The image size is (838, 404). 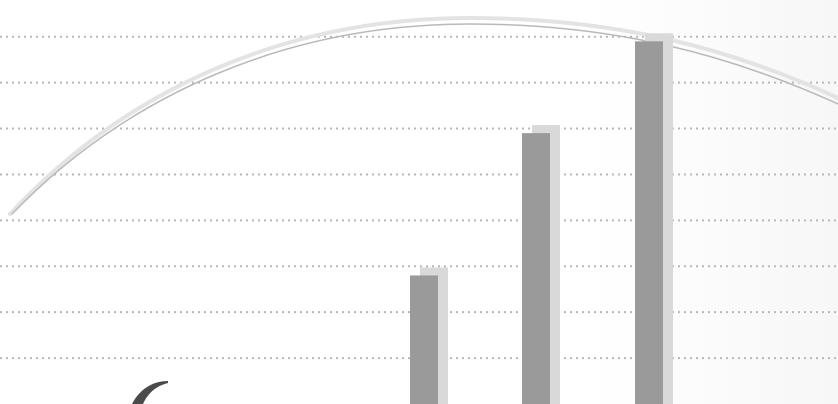 I want to click on decorative-shapes, so click(x=150, y=392).